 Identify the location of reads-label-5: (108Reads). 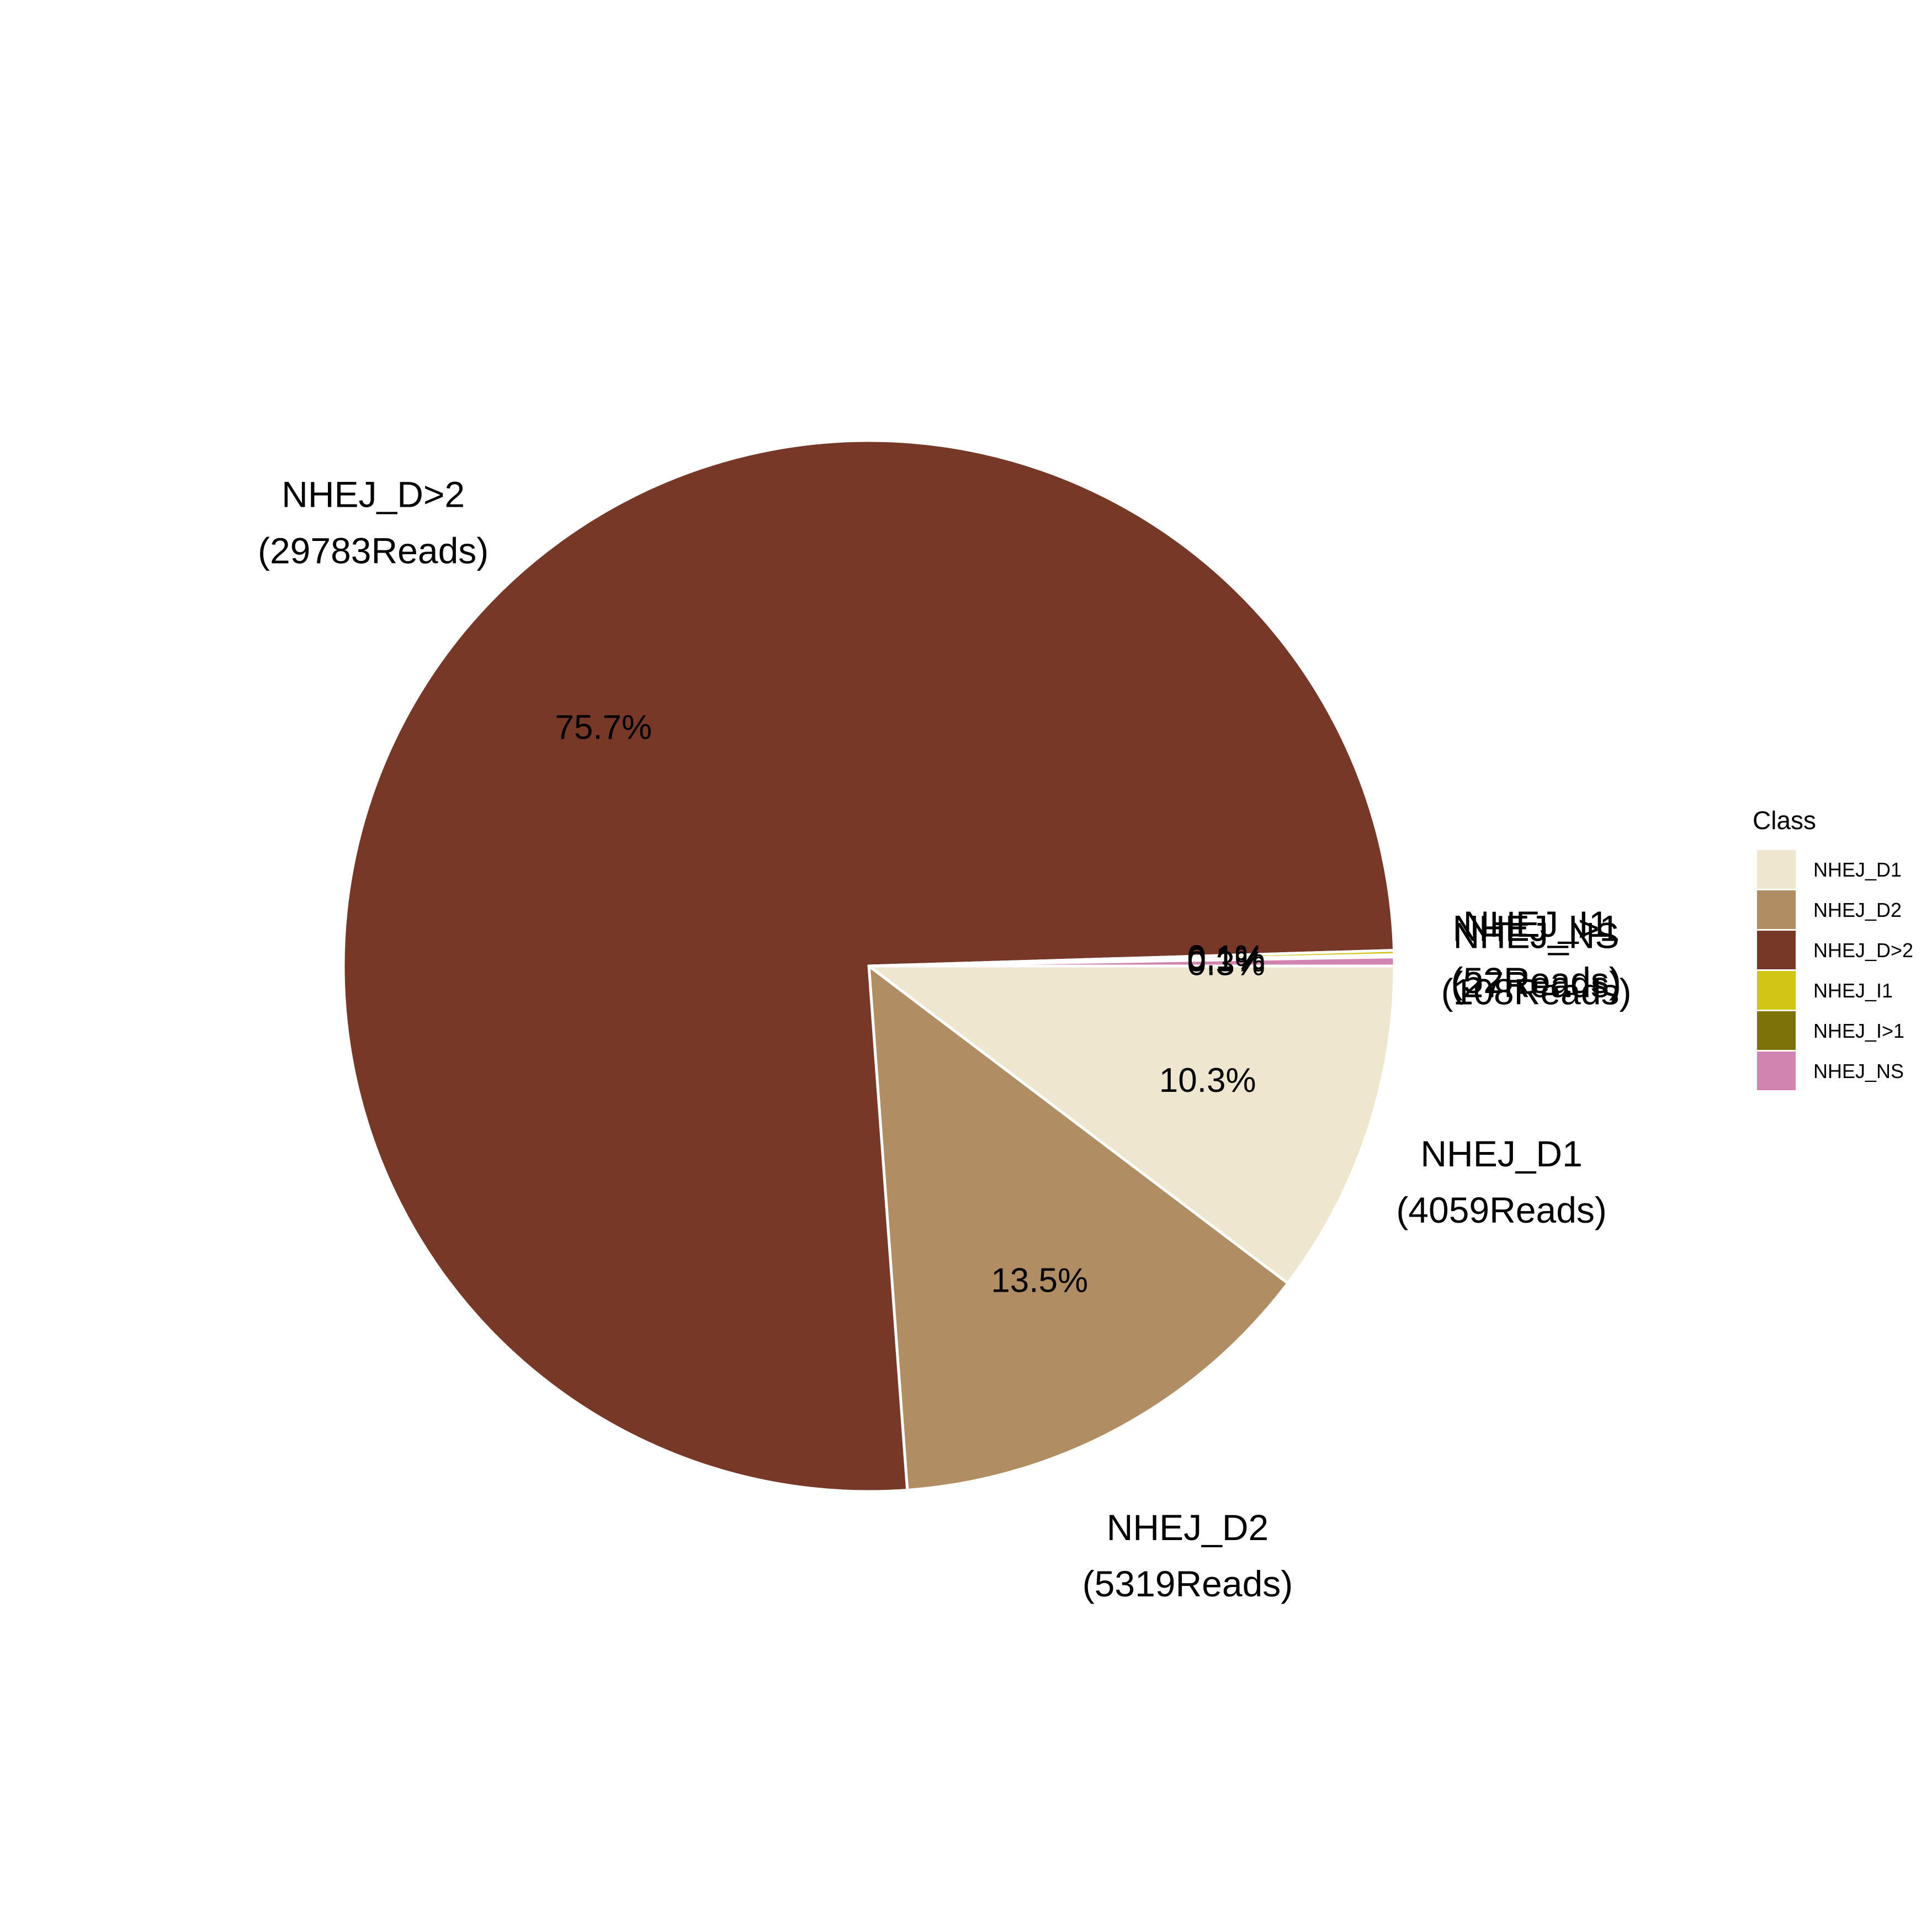
(1537, 992).